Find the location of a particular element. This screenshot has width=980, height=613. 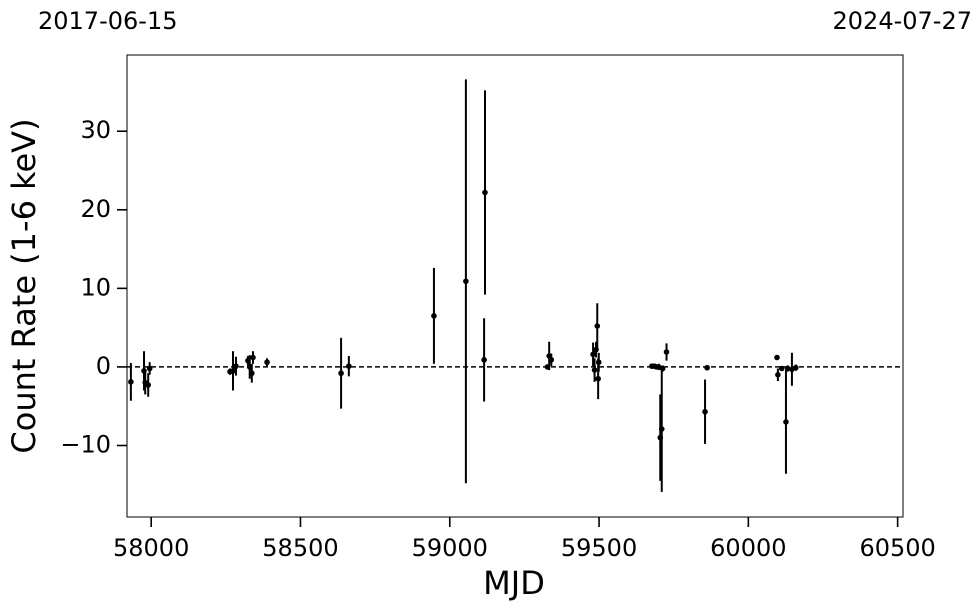

x-tick-label: 58500 is located at coordinates (300, 548).